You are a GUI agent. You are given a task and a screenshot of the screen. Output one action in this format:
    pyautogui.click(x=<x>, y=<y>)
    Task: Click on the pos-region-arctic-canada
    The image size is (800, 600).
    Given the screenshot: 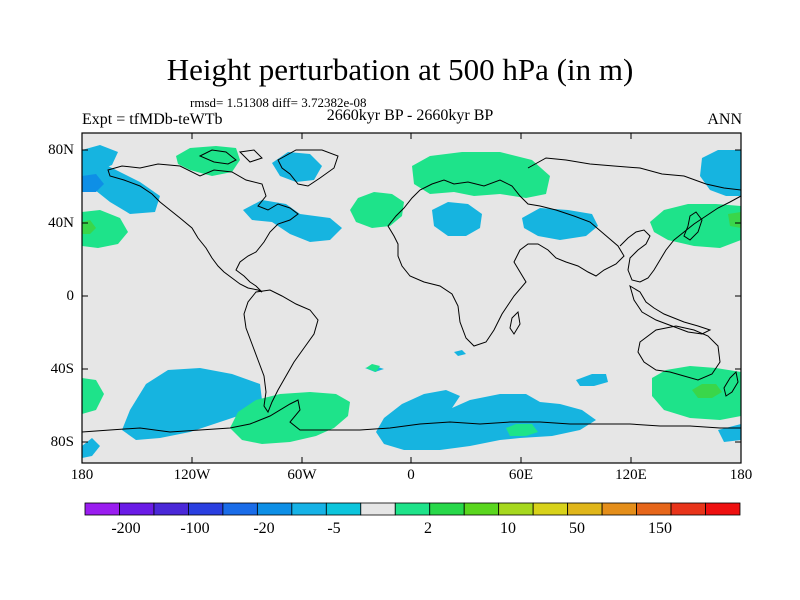 What is the action you would take?
    pyautogui.click(x=208, y=161)
    